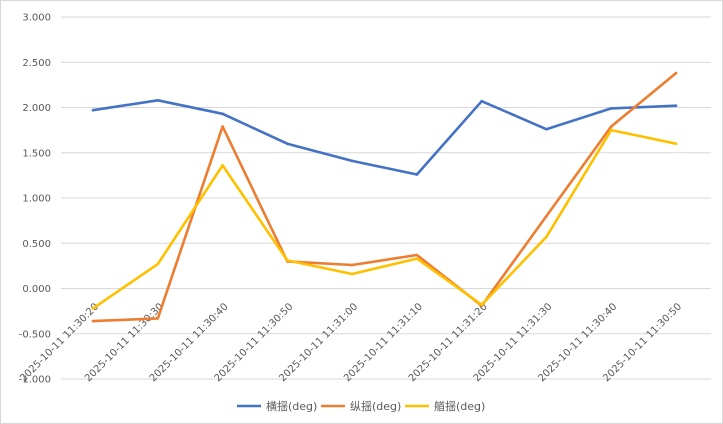 This screenshot has width=723, height=424. What do you see at coordinates (36, 18) in the screenshot?
I see `y-tick-label: 3.000` at bounding box center [36, 18].